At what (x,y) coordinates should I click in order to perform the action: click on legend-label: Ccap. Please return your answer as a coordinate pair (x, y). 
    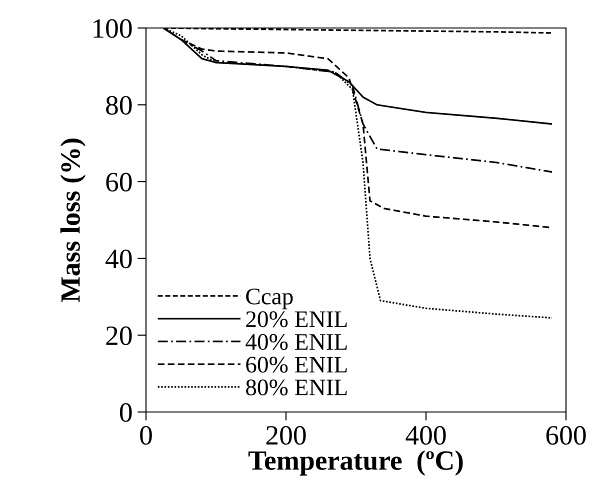
    Looking at the image, I should click on (269, 299).